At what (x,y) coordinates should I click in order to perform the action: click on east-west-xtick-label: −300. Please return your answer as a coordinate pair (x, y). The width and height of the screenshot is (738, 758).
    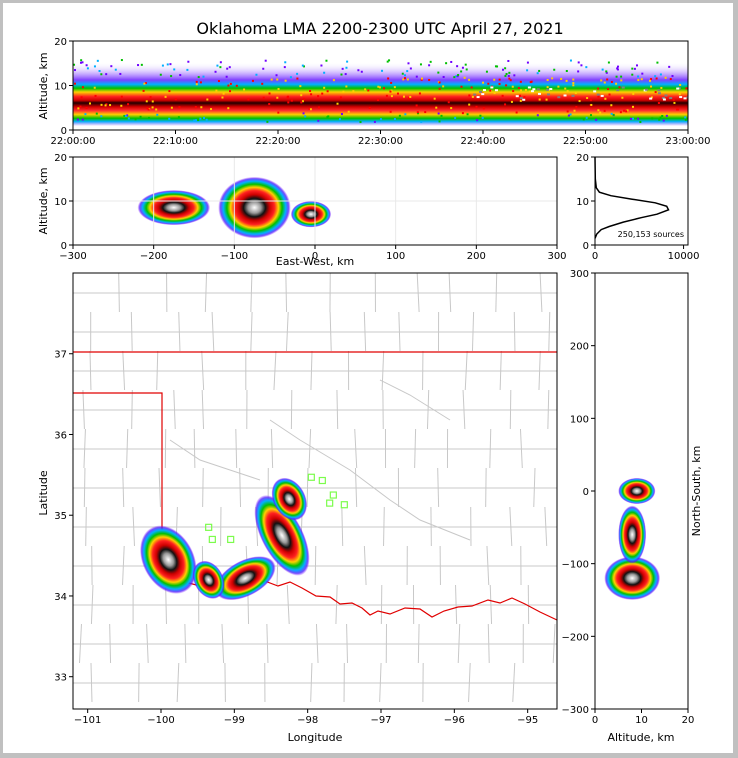
    Looking at the image, I should click on (72, 256).